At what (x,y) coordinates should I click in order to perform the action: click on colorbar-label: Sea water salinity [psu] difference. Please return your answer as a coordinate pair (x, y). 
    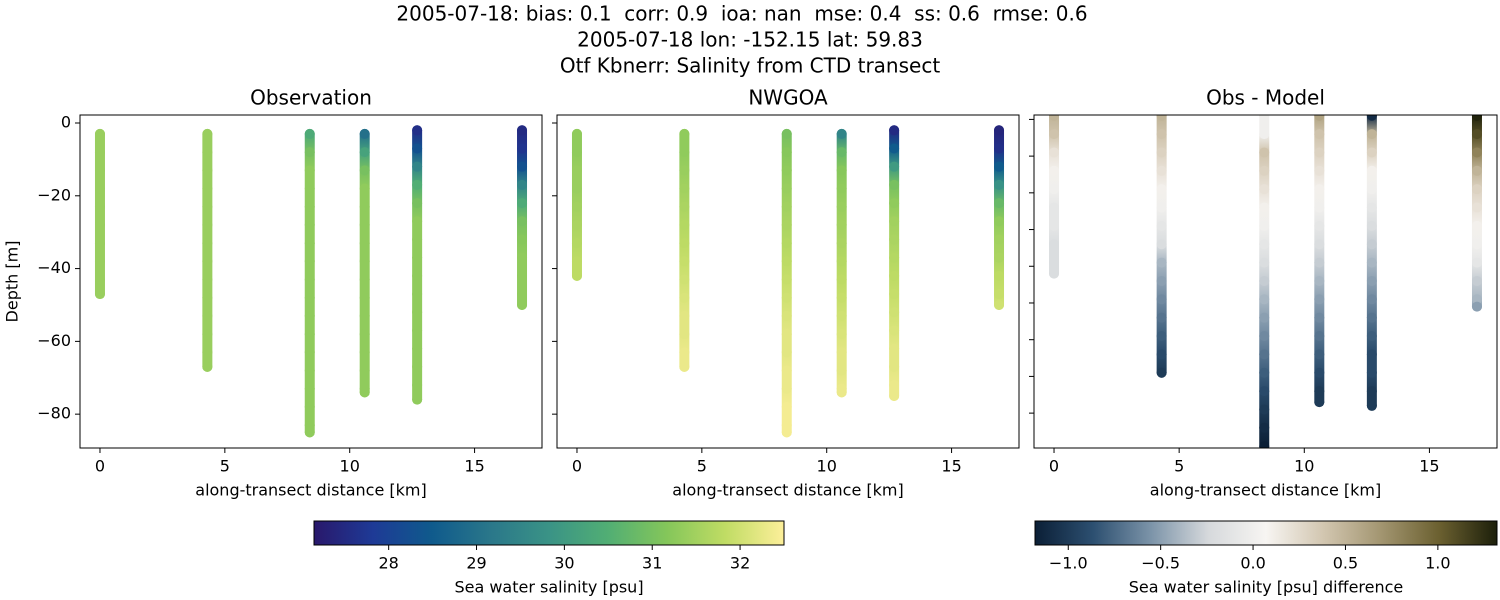
    Looking at the image, I should click on (1266, 587).